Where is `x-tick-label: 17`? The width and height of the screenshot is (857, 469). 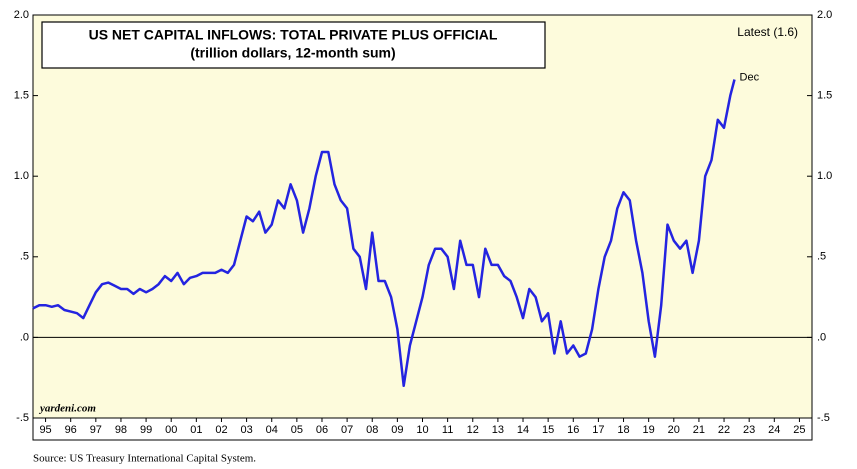
x-tick-label: 17 is located at coordinates (598, 430).